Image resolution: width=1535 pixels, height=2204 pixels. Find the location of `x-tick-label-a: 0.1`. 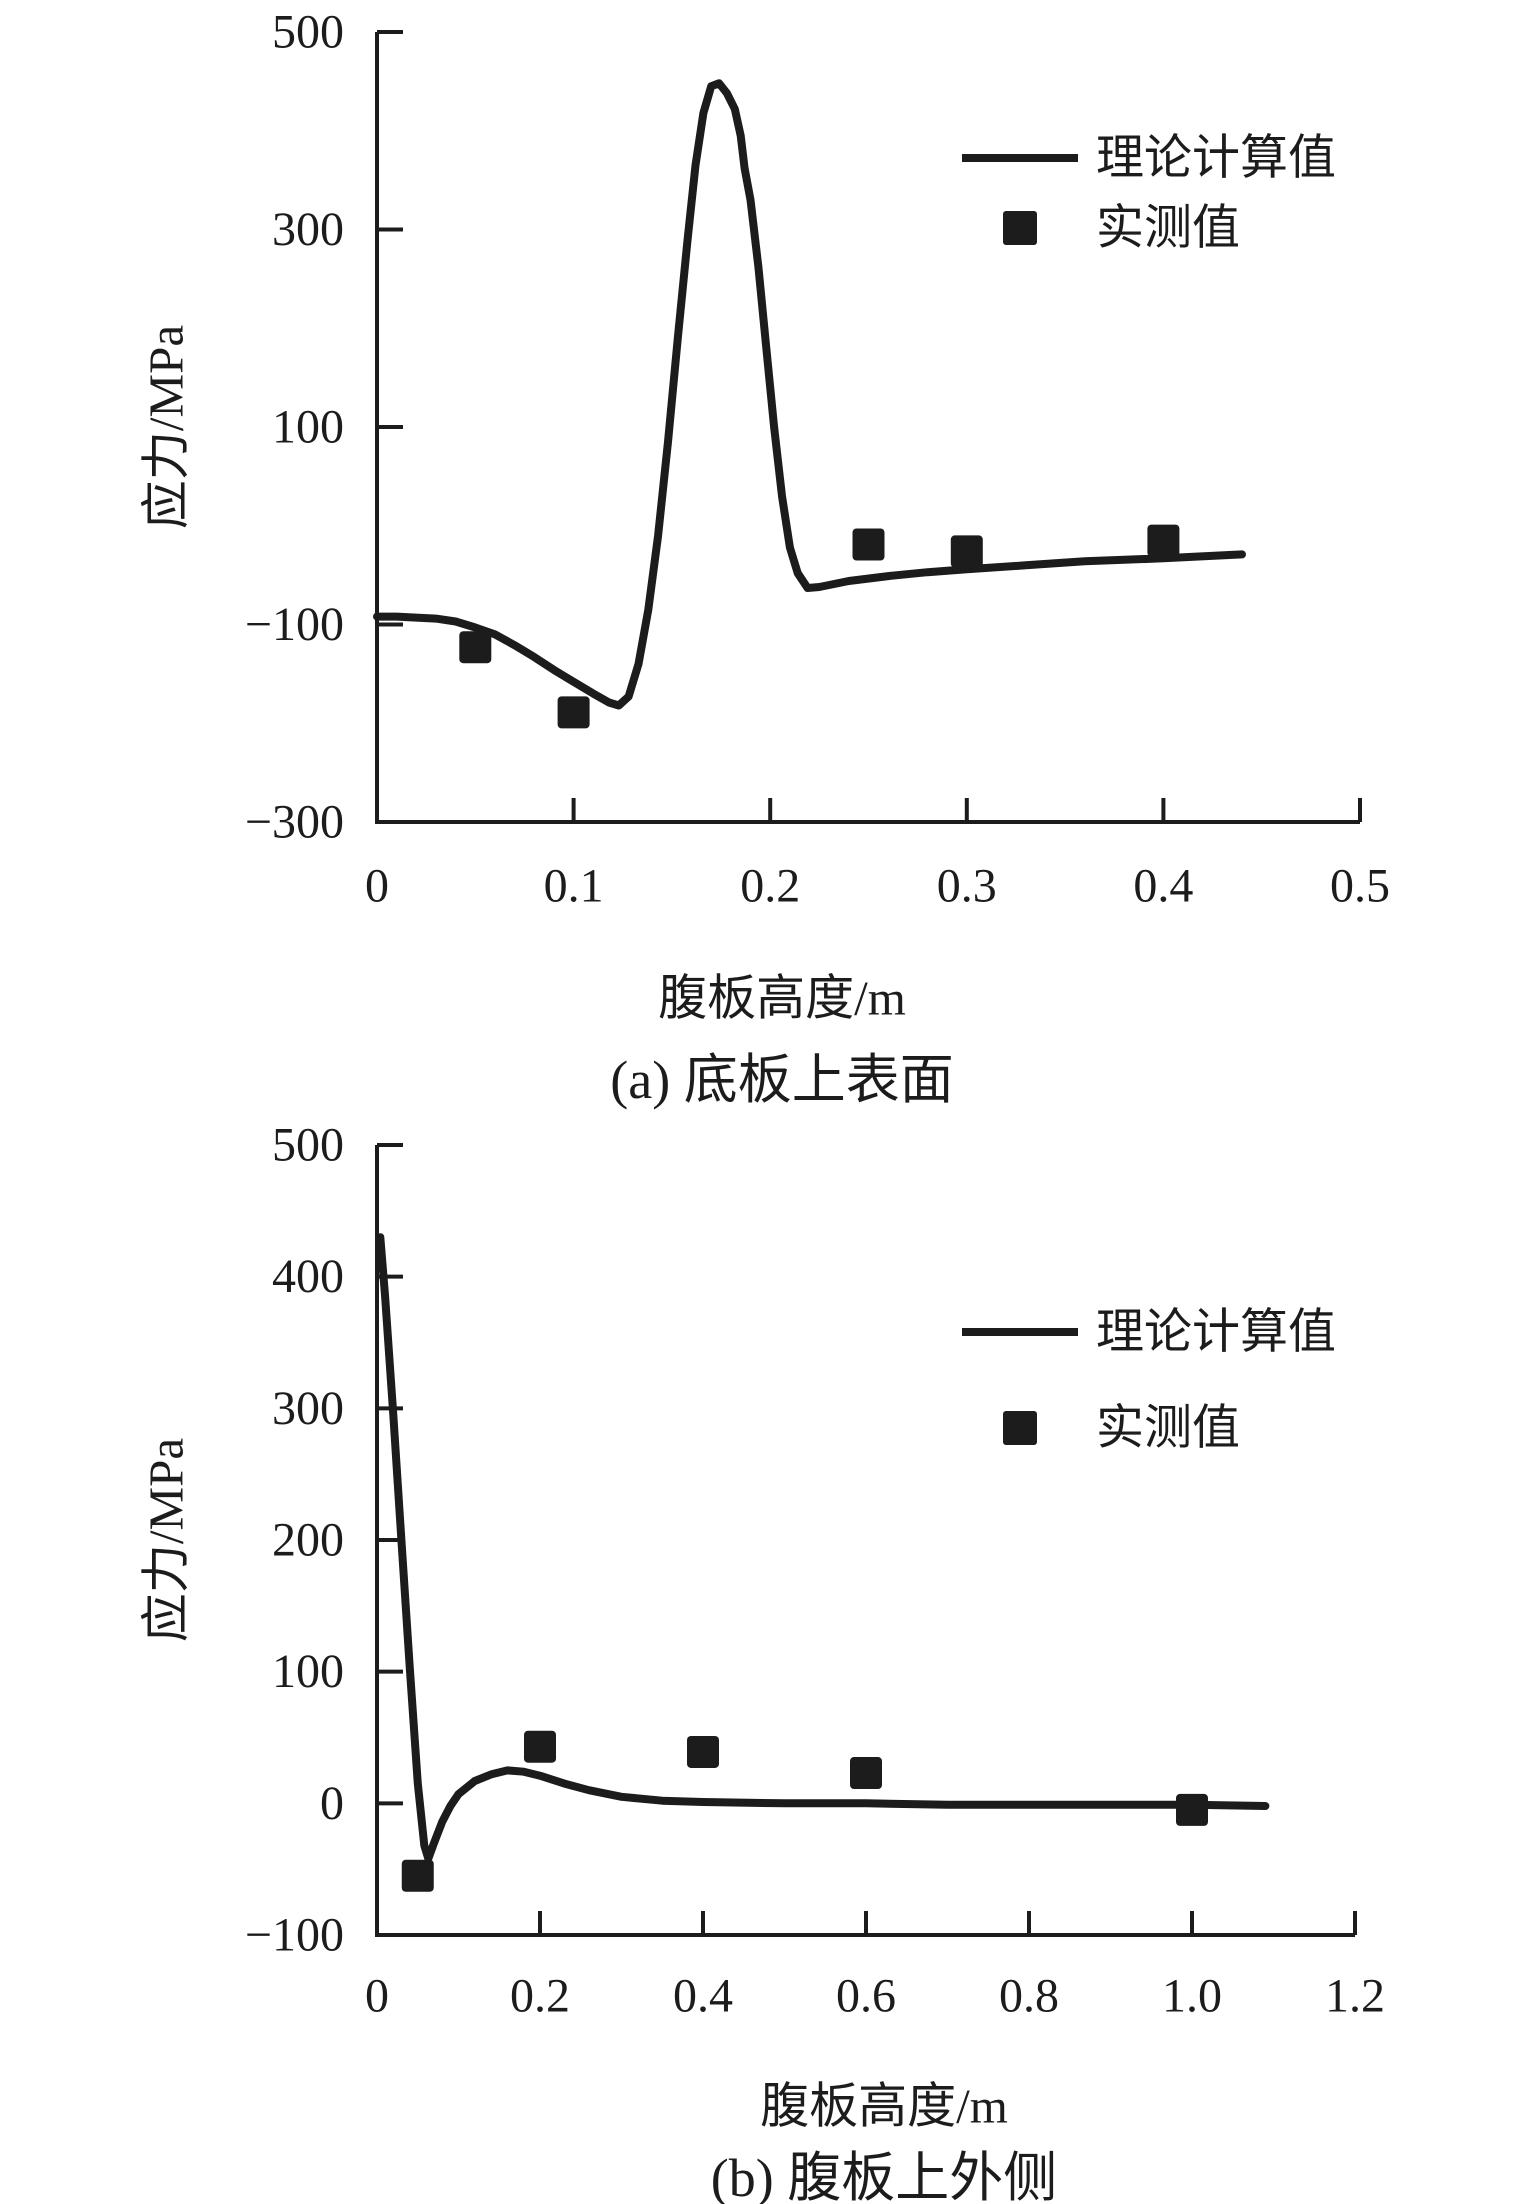

x-tick-label-a: 0.1 is located at coordinates (574, 886).